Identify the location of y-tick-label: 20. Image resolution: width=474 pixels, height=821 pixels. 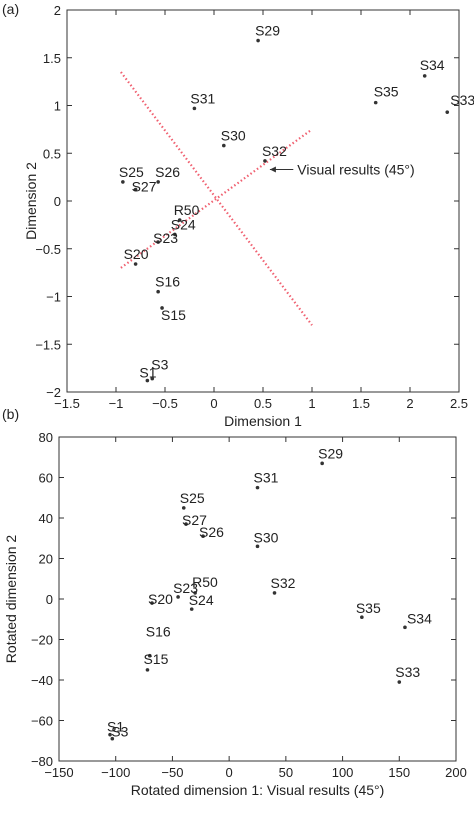
(46, 559).